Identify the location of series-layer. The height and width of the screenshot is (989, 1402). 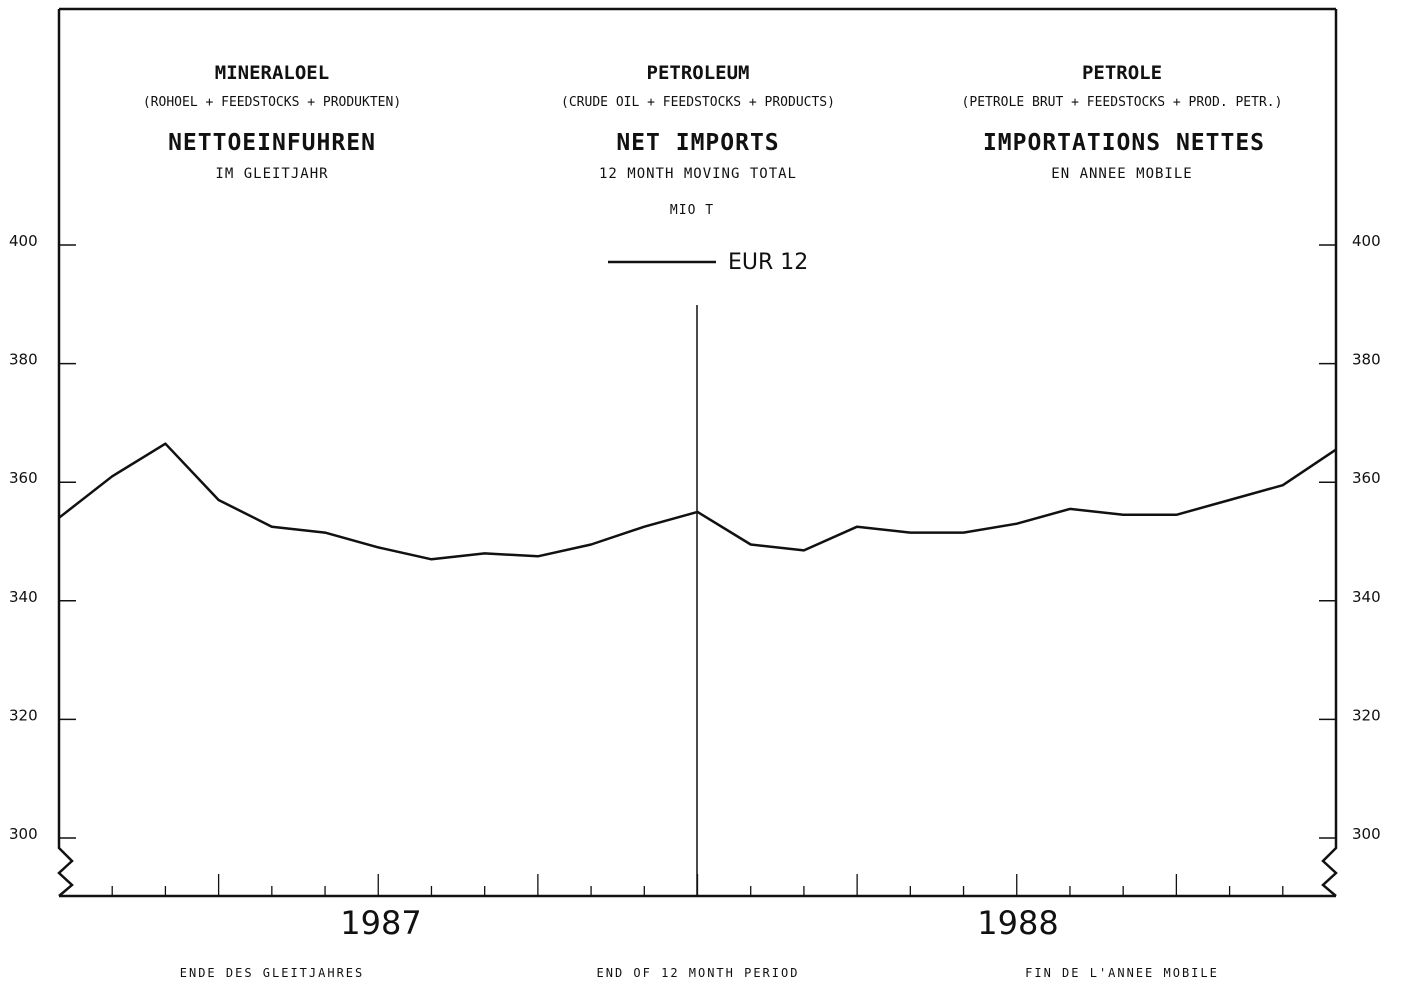
(697, 501).